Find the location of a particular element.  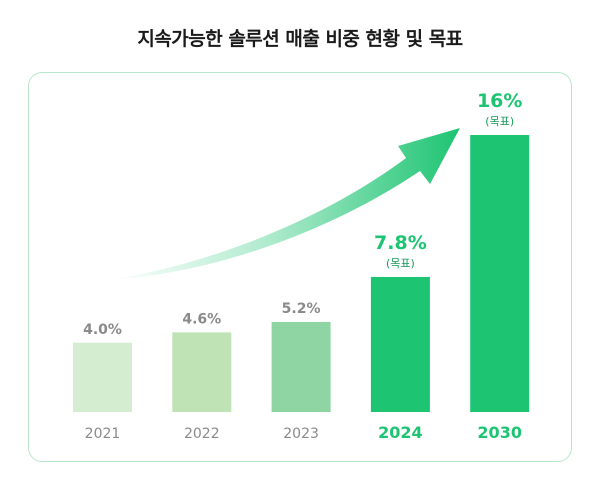

bar-2021 is located at coordinates (102, 377).